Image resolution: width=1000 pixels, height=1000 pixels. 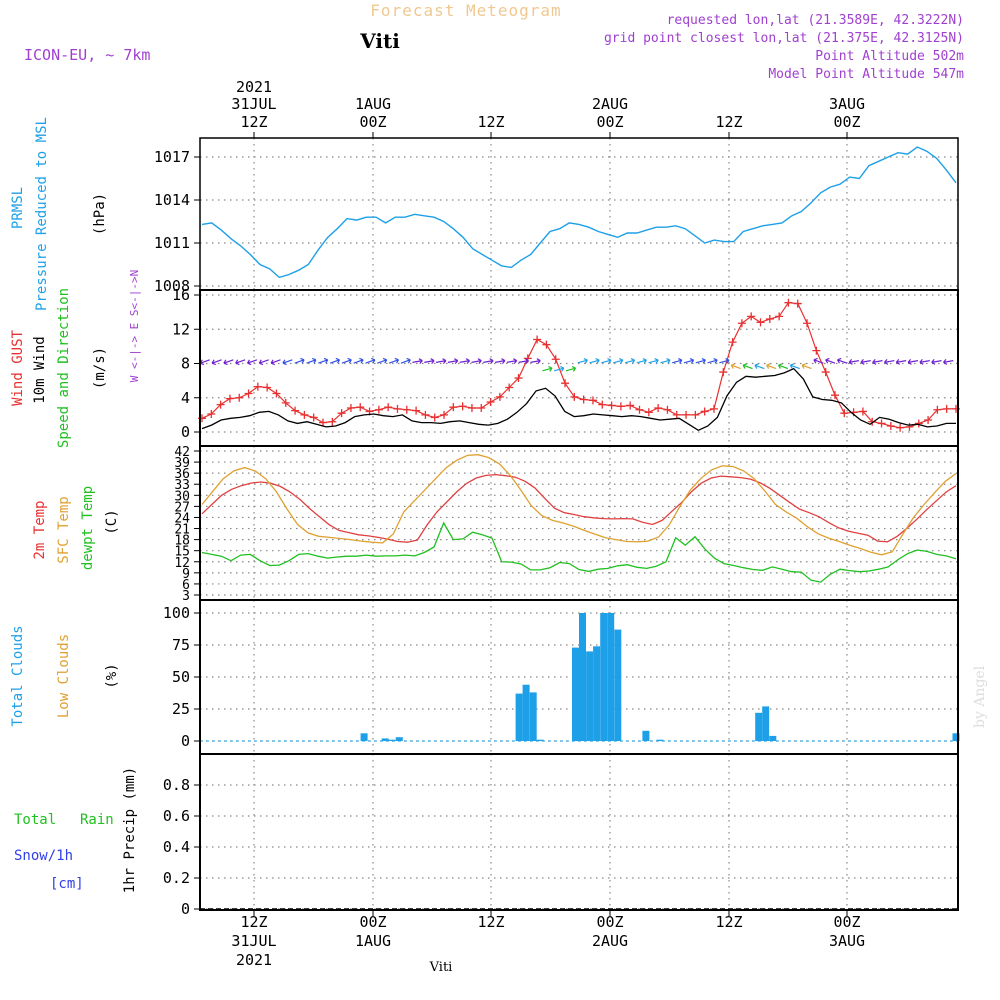 I want to click on bottom-date-label: 2AUG, so click(x=610, y=941).